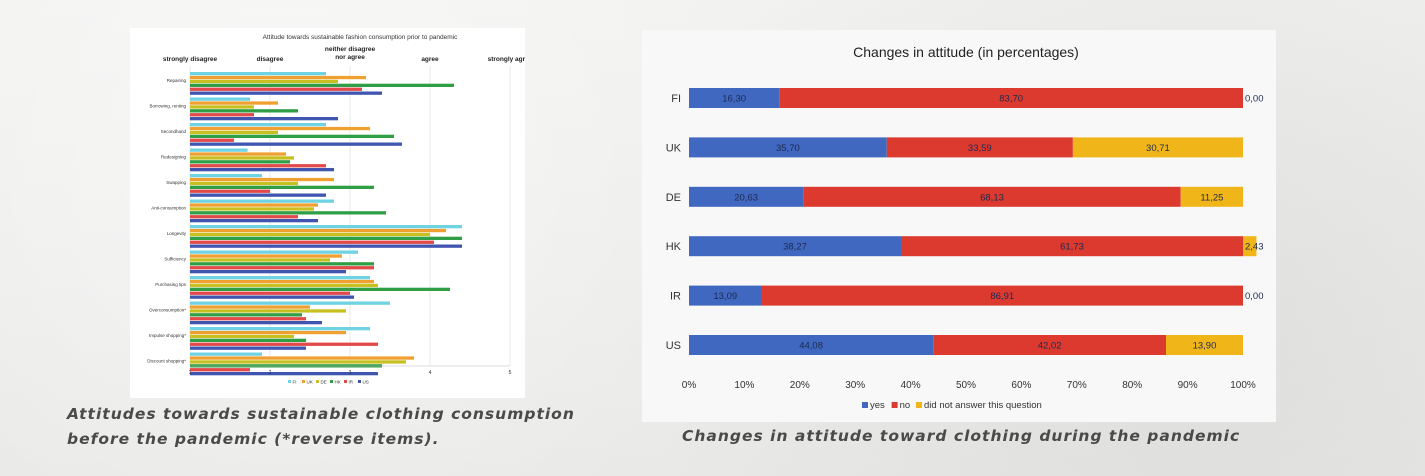  Describe the element at coordinates (1132, 385) in the screenshot. I see `x-tick-label: 80%` at that location.